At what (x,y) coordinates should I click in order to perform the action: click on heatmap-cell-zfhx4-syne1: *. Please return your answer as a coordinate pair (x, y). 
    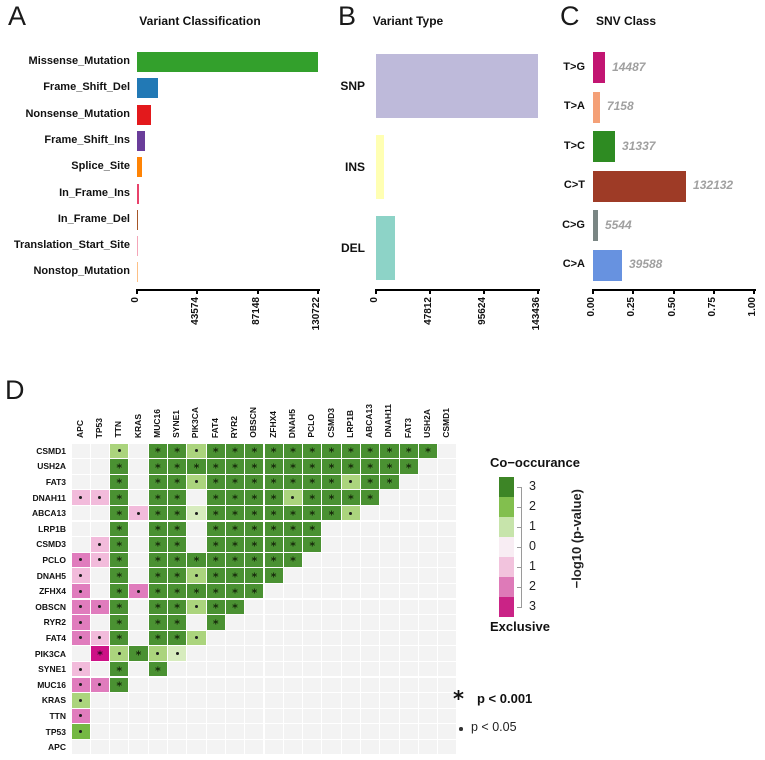
    Looking at the image, I should click on (177, 591).